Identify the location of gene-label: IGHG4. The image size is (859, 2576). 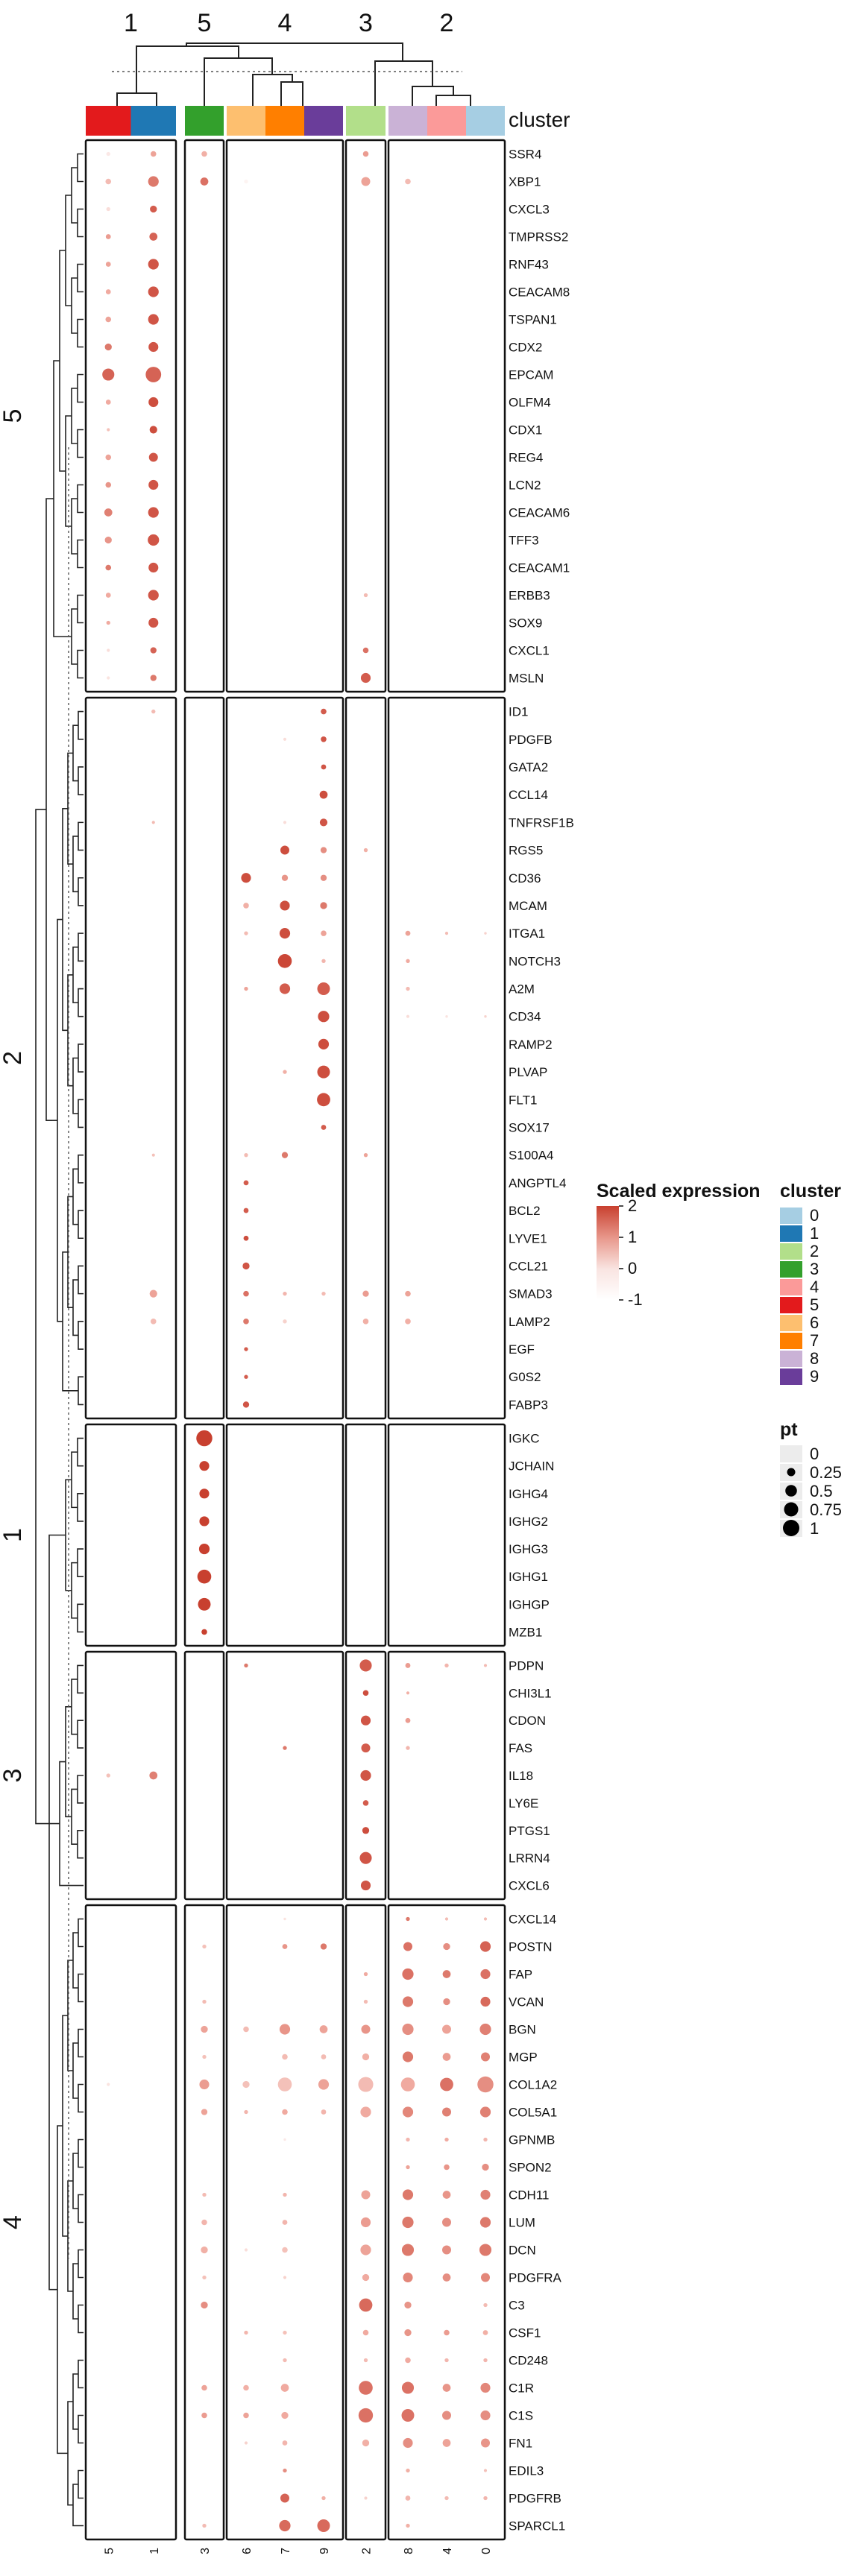
(528, 1494).